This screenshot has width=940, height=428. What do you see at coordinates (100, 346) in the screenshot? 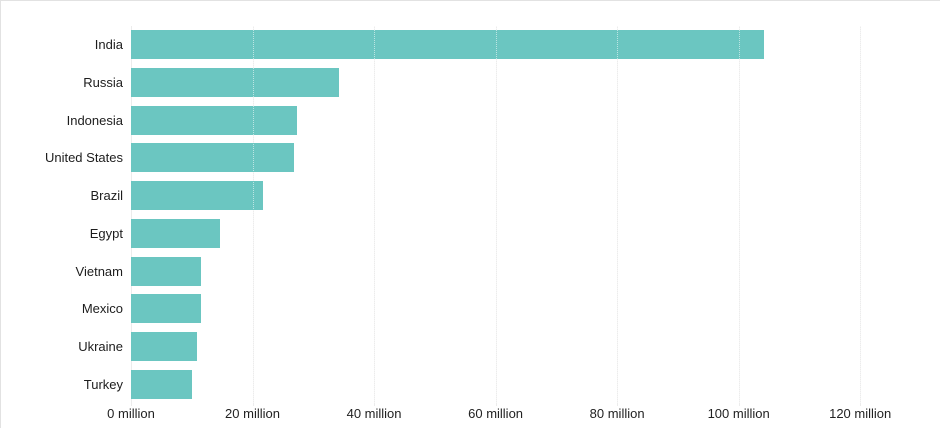
I see `category-label: Ukraine` at bounding box center [100, 346].